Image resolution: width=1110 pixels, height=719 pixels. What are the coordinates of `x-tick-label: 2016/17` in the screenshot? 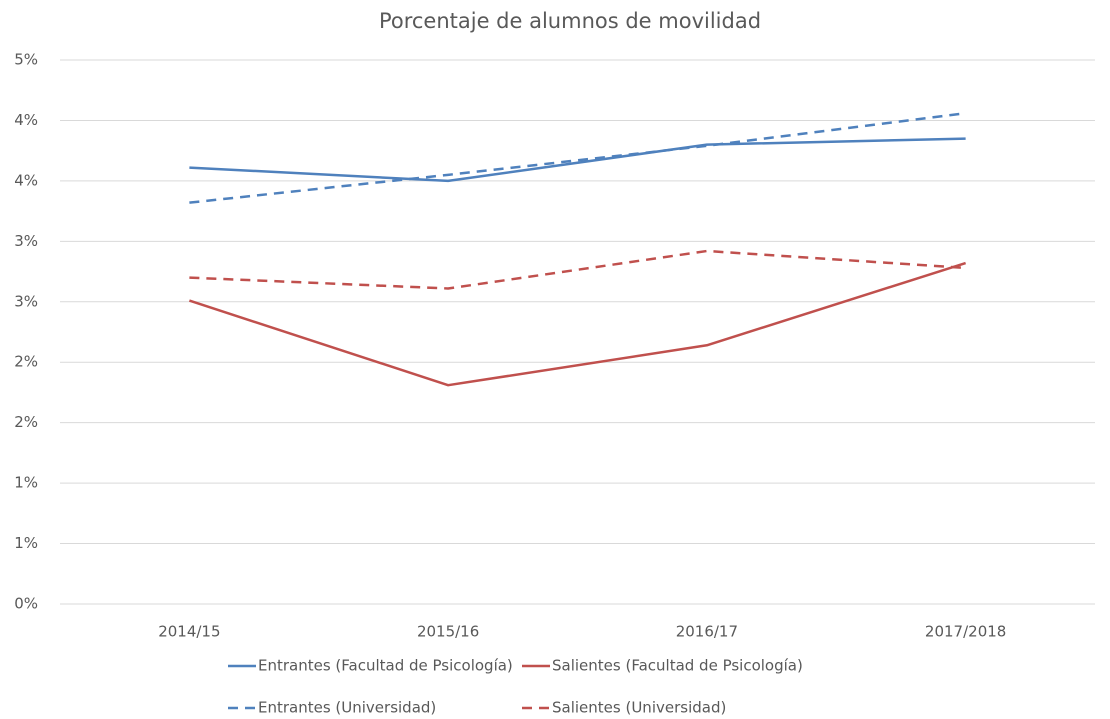 It's located at (707, 632).